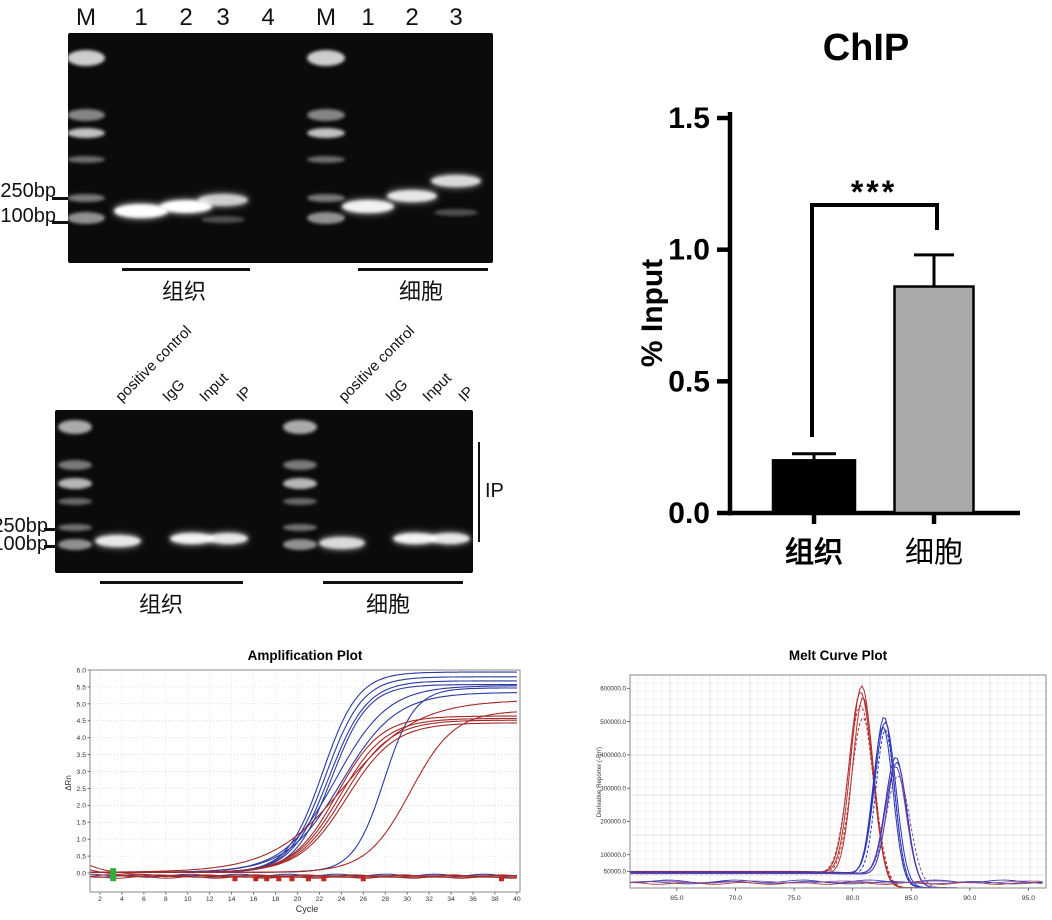 This screenshot has height=920, width=1052. What do you see at coordinates (82, 755) in the screenshot?
I see `chart-graphic: 3.5` at bounding box center [82, 755].